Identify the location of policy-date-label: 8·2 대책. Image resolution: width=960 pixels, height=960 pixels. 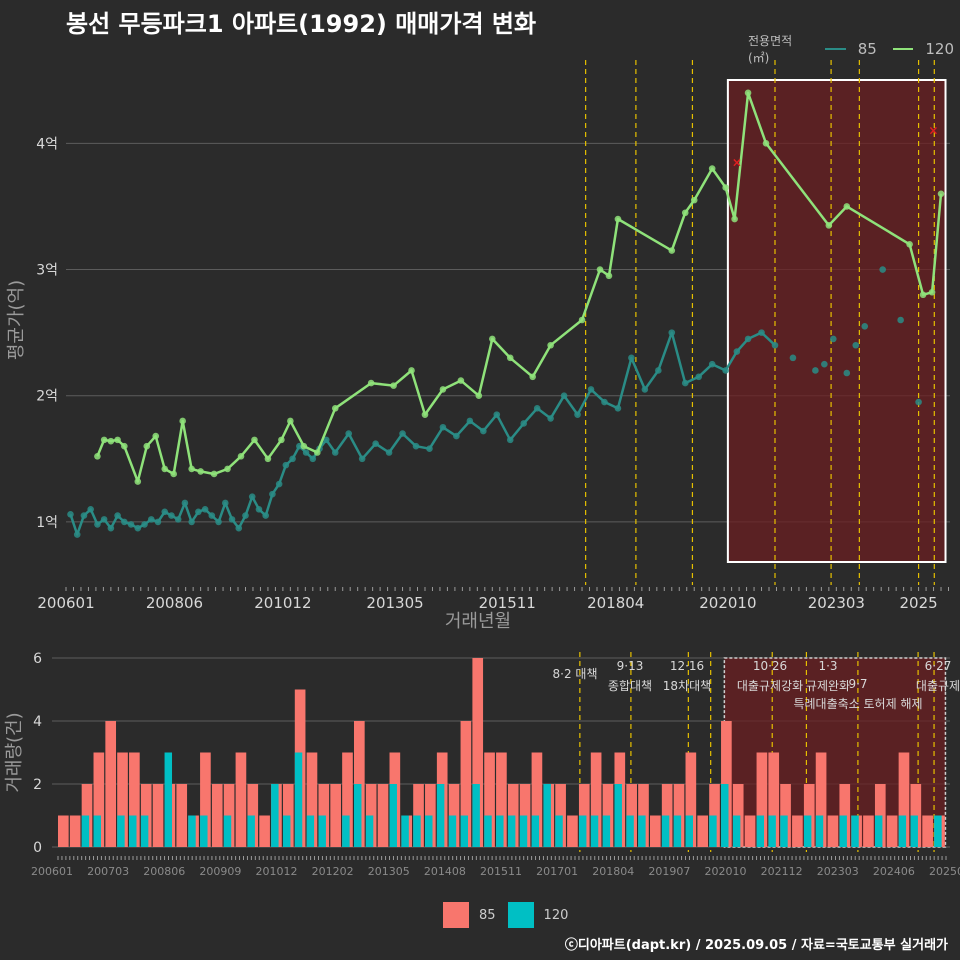
(575, 673).